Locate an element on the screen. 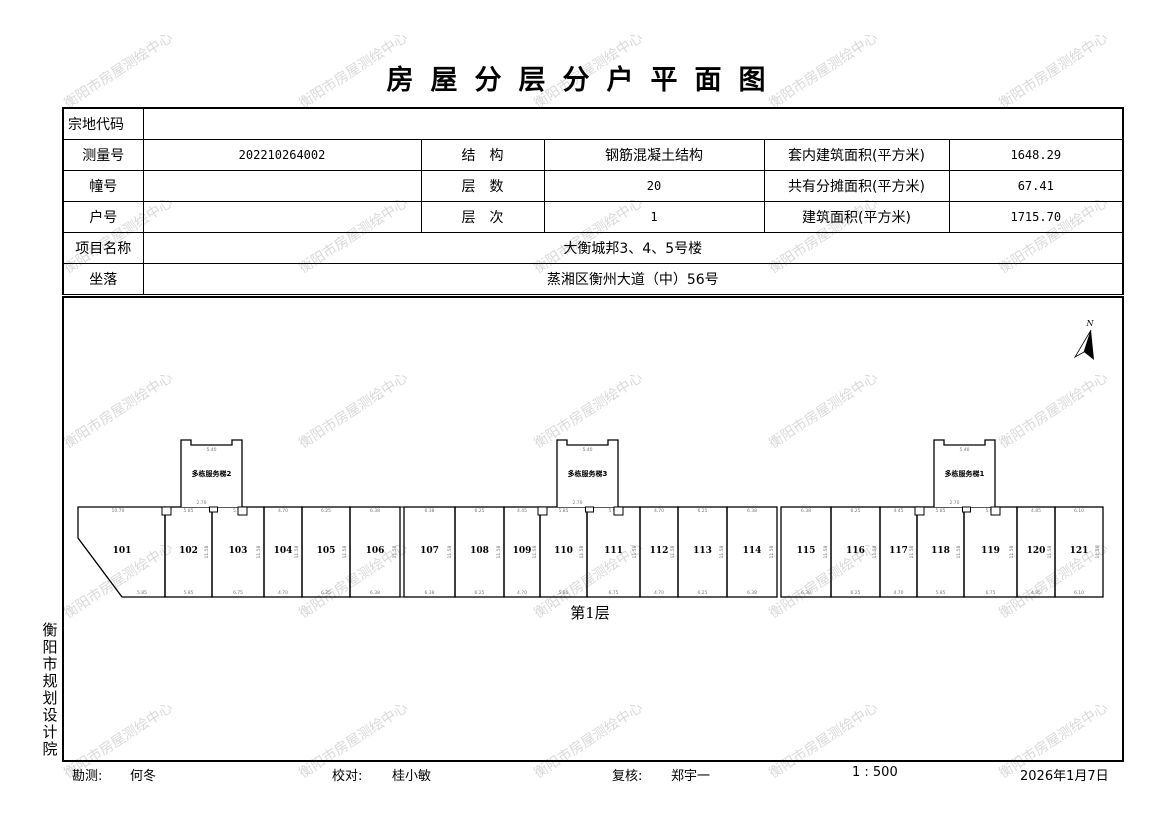 This screenshot has width=1169, height=827. project-label: 项目名称 is located at coordinates (103, 248).